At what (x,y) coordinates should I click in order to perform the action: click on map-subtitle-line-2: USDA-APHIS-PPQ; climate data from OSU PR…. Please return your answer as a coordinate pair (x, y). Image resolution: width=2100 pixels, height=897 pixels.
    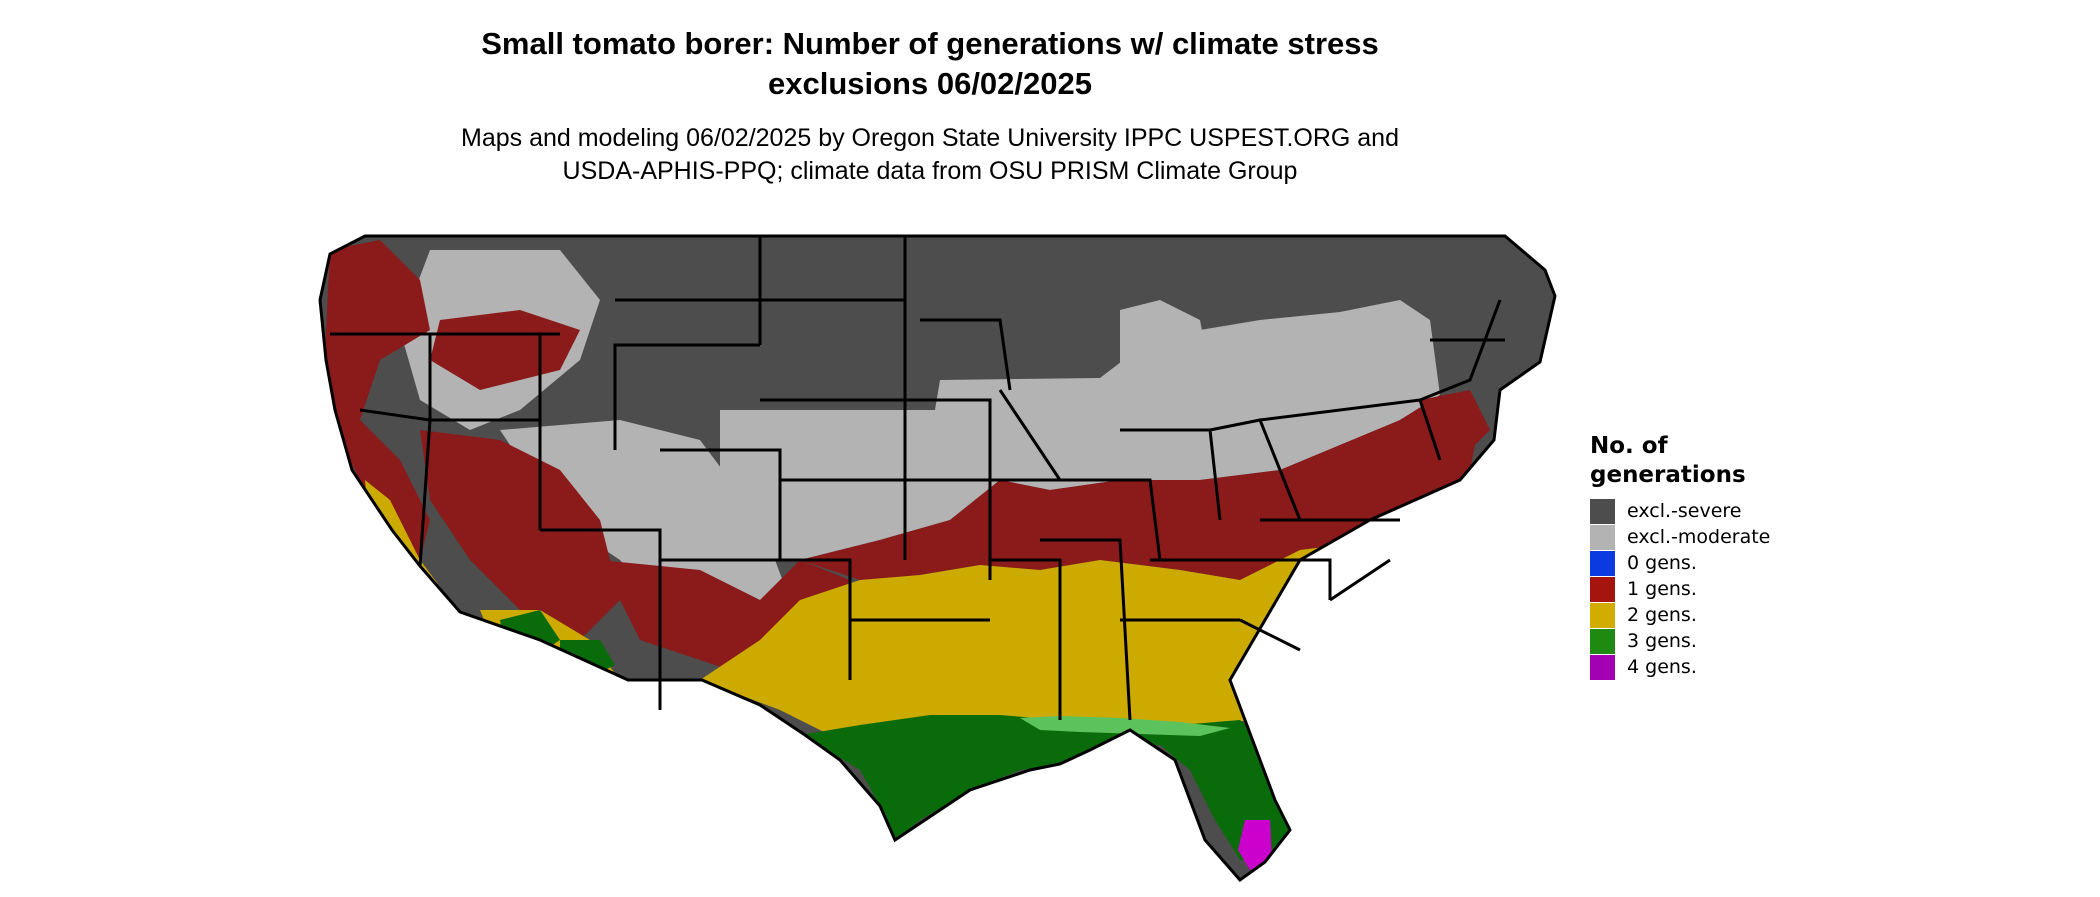
    Looking at the image, I should click on (930, 171).